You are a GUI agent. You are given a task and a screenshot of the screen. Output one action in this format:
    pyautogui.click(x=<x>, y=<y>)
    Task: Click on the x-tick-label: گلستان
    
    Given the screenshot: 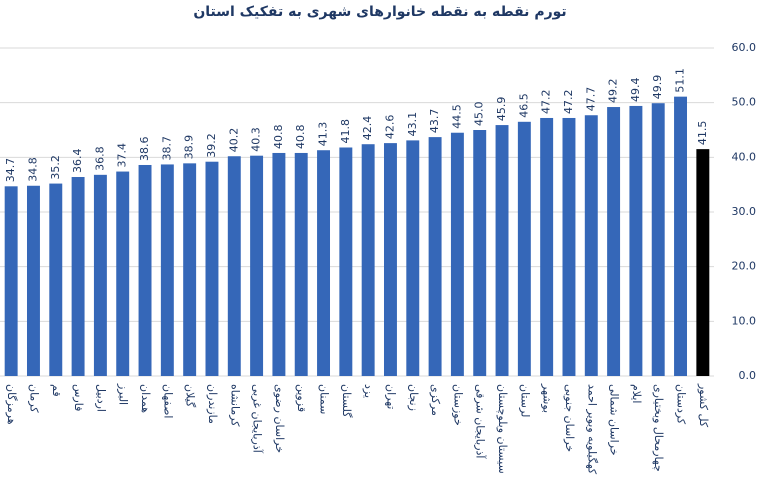 What is the action you would take?
    pyautogui.click(x=346, y=401)
    